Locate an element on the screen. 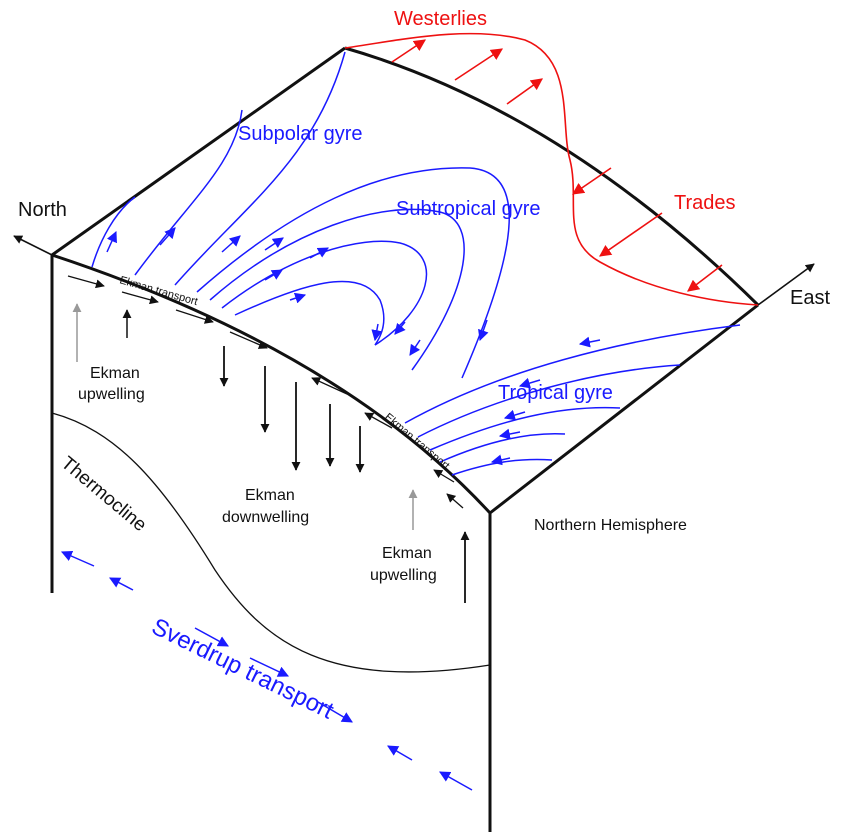 This screenshot has width=841, height=832. east-arrow is located at coordinates (786, 284).